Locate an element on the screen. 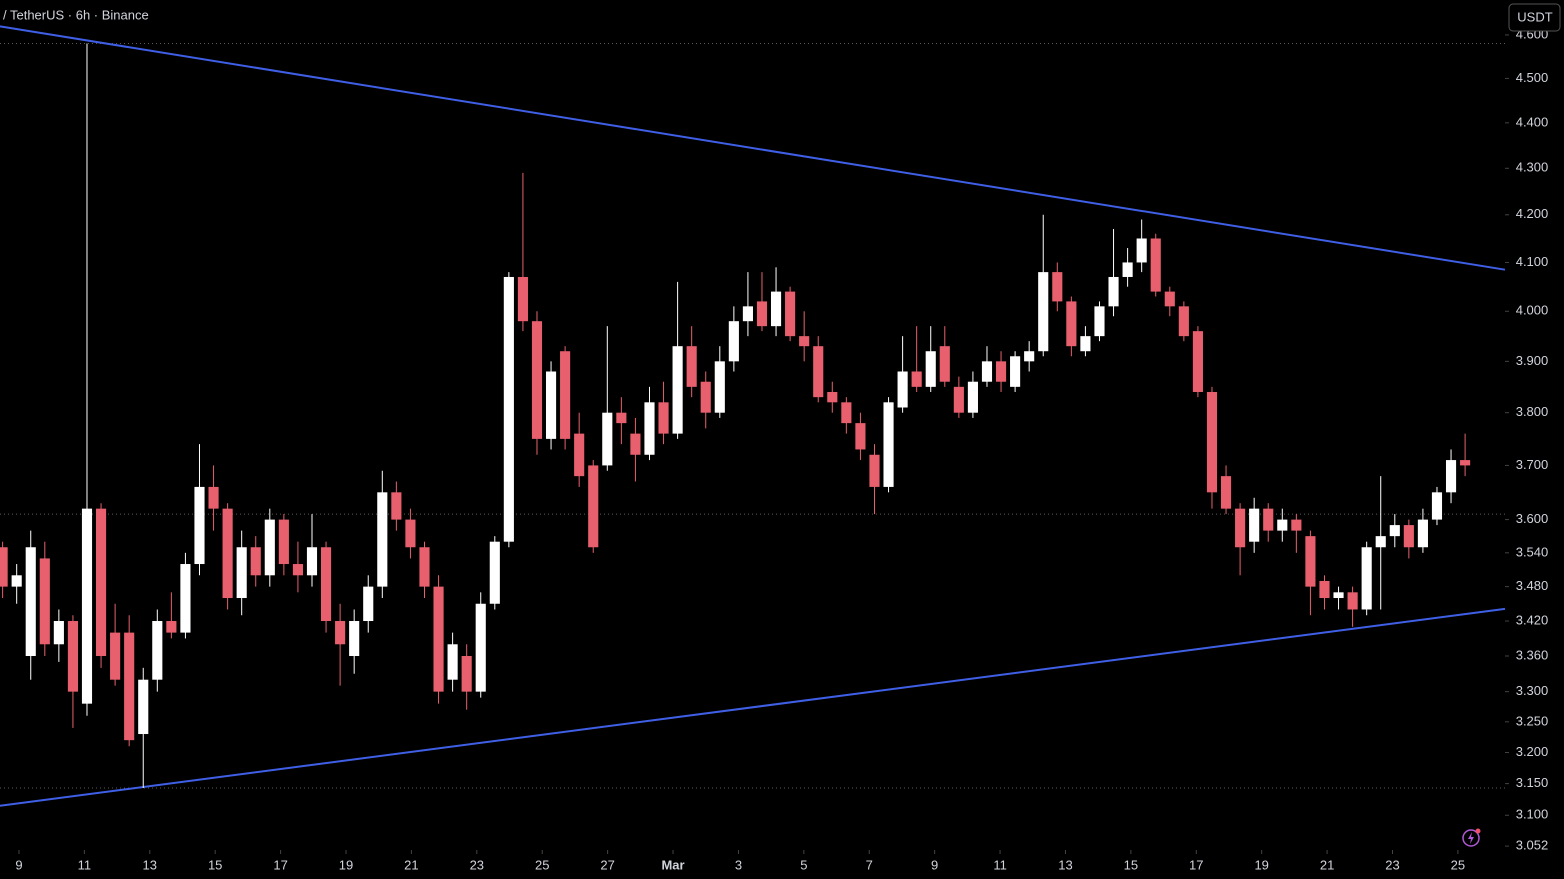 Image resolution: width=1564 pixels, height=879 pixels. currency-button is located at coordinates (1534, 17).